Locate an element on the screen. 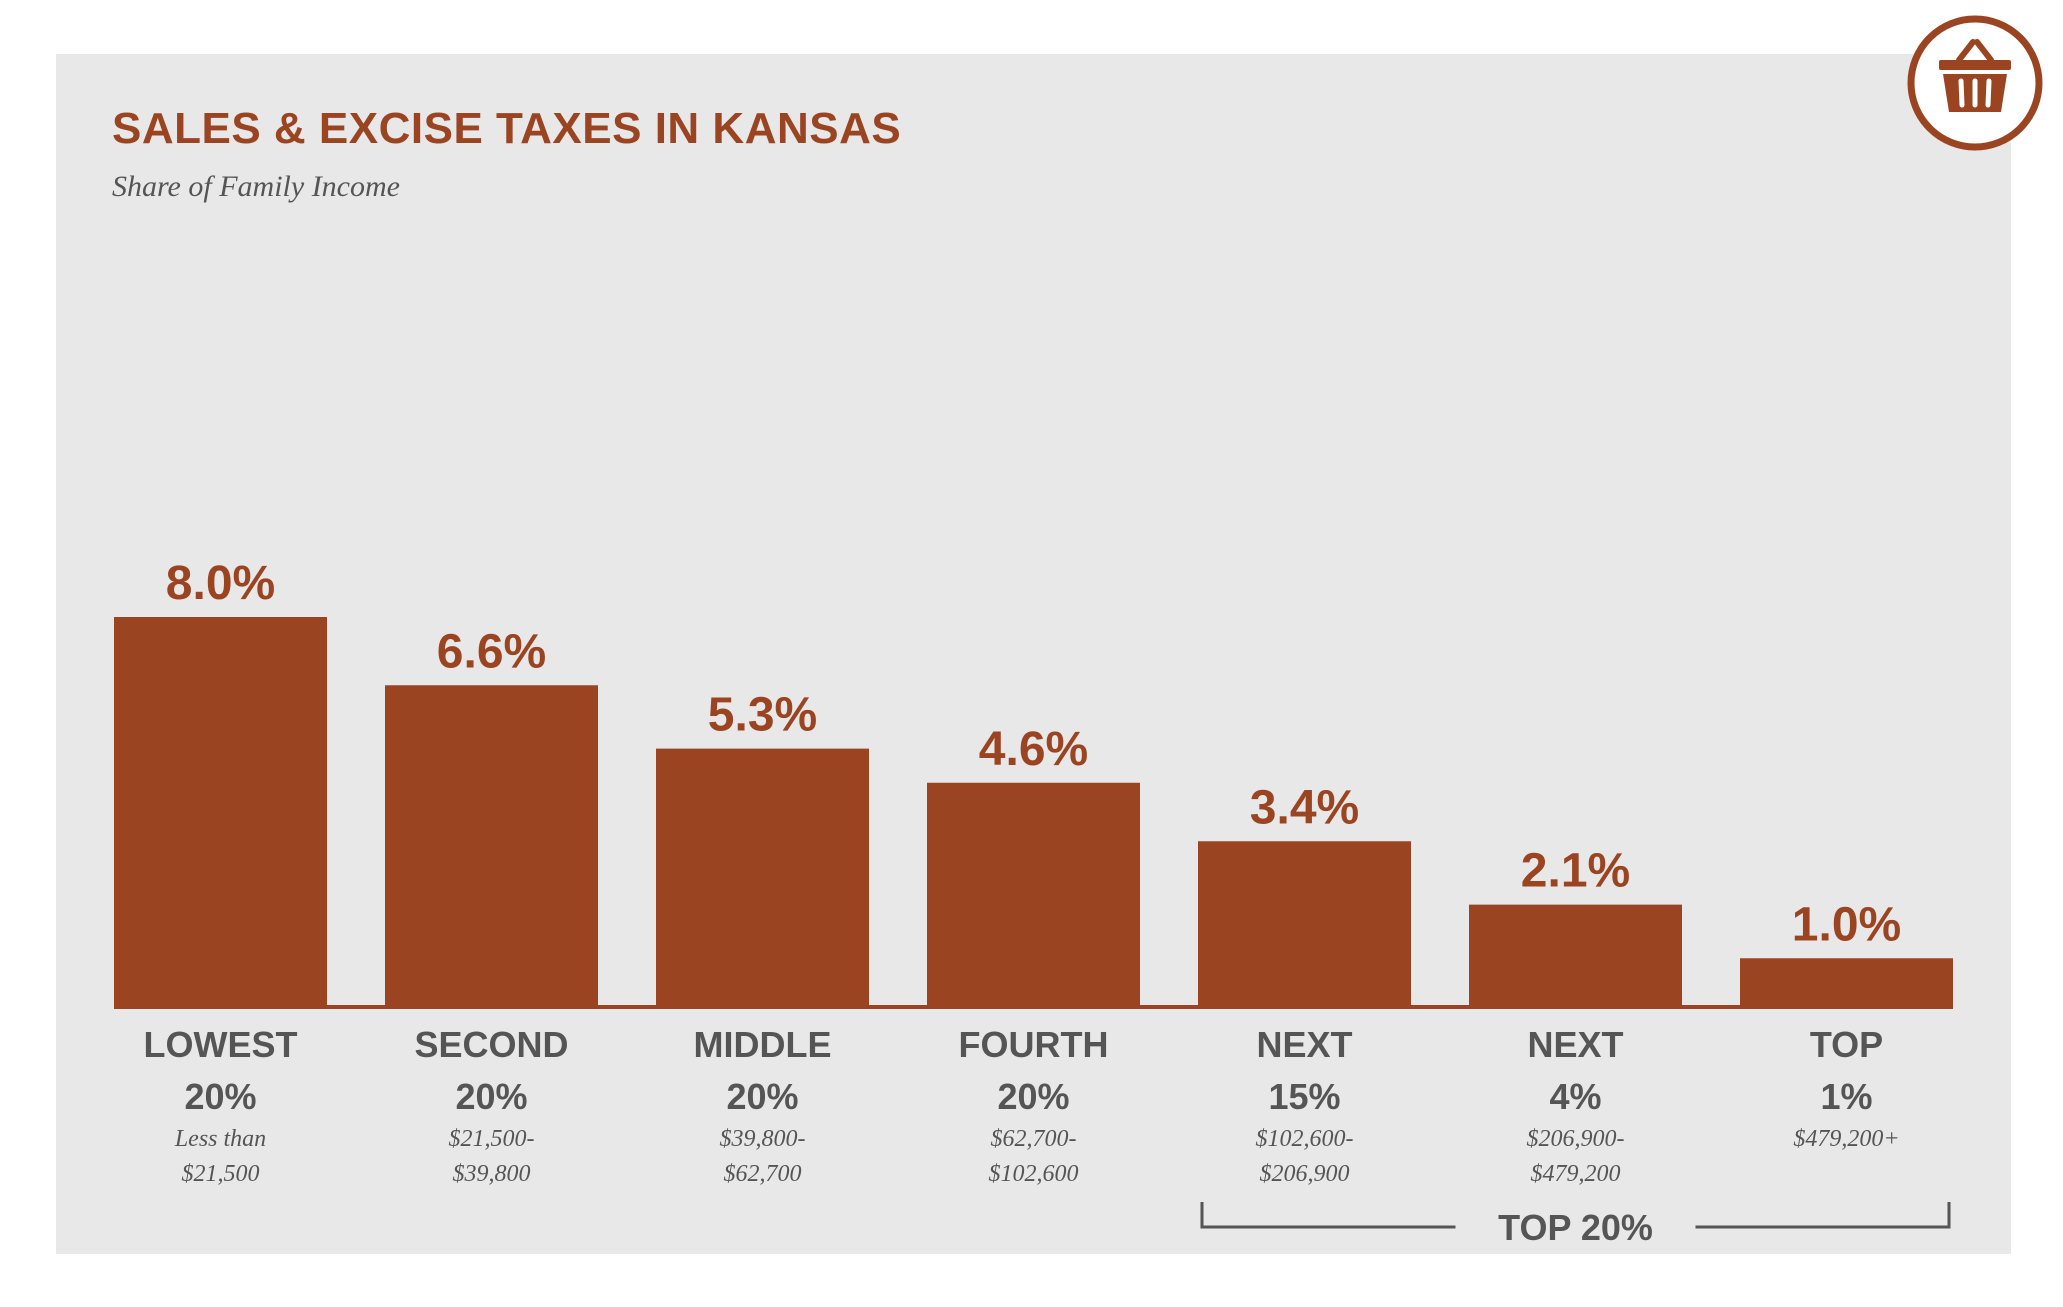 The width and height of the screenshot is (2063, 1307). data-label-3: 5.3% is located at coordinates (762, 715).